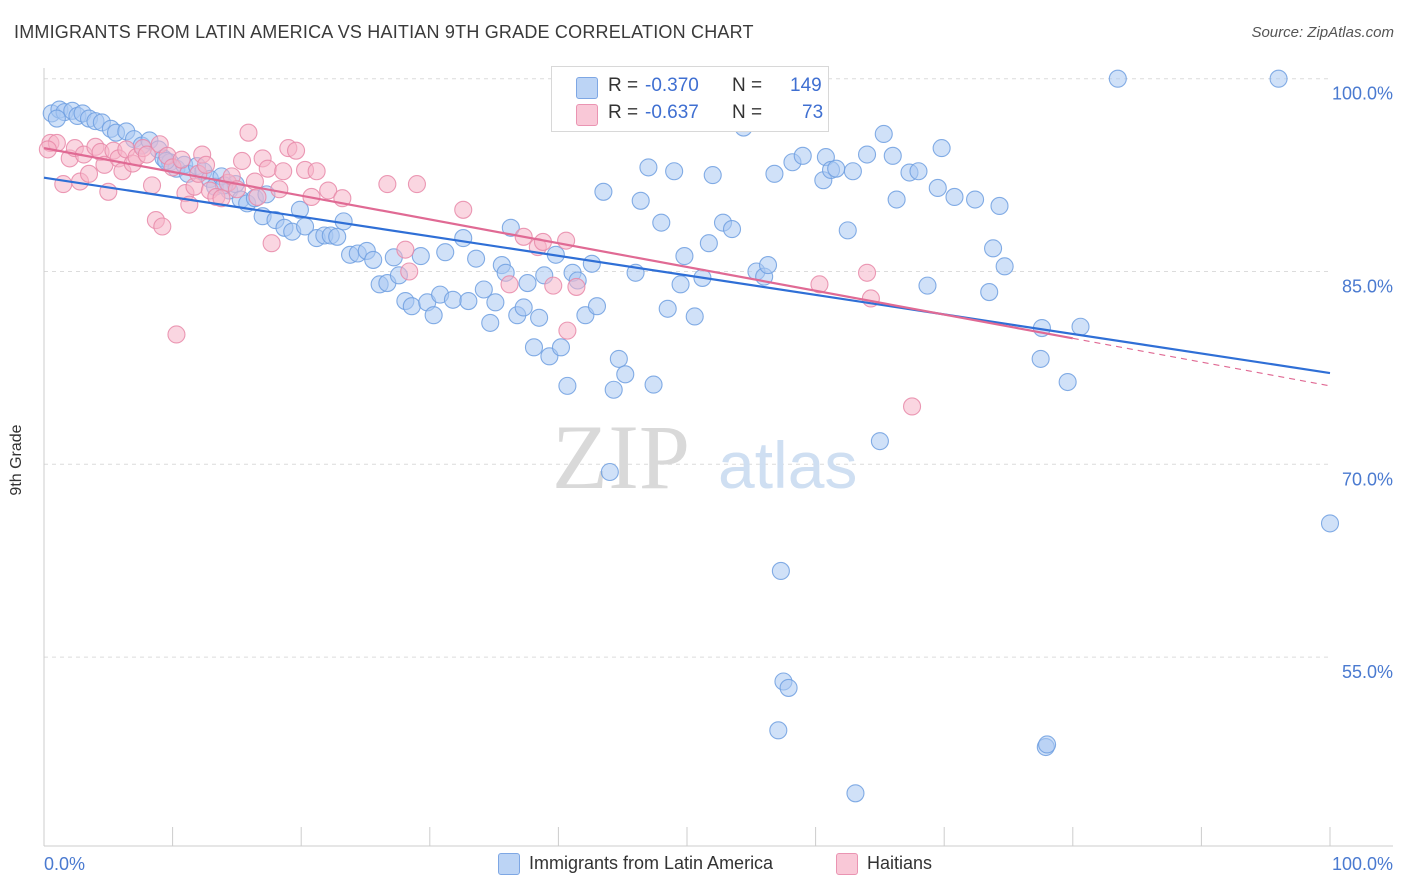 Image resolution: width=1406 pixels, height=892 pixels. What do you see at coordinates (1201, 362) in the screenshot?
I see `haitian-trend-extension` at bounding box center [1201, 362].